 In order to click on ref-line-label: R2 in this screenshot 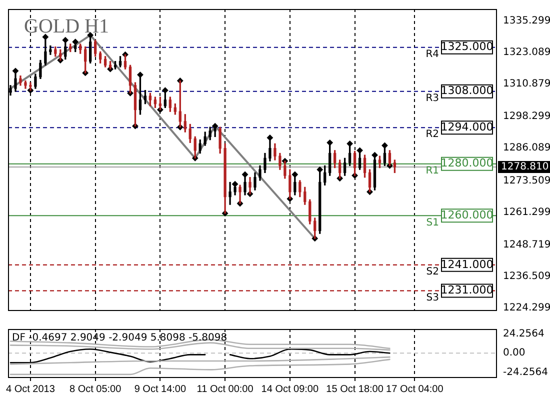, I will do `click(432, 134)`.